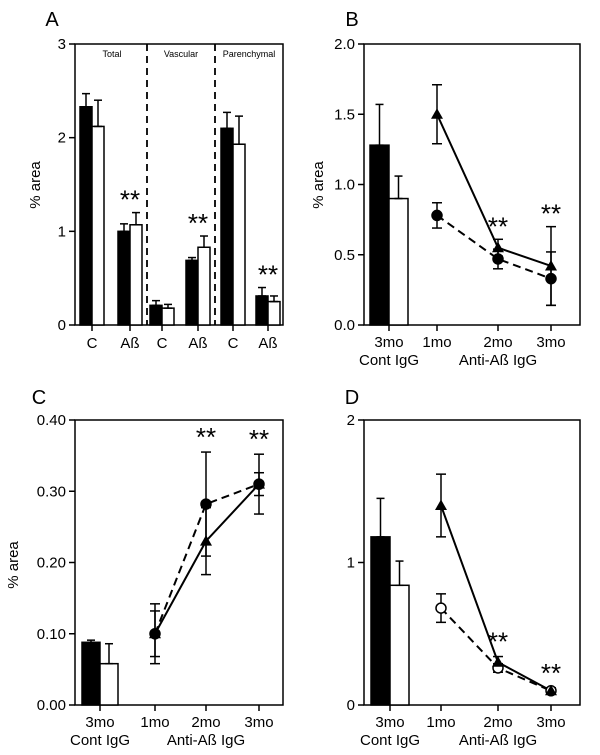 This screenshot has width=600, height=755. Describe the element at coordinates (39, 398) in the screenshot. I see `panel-c-label: C` at that location.